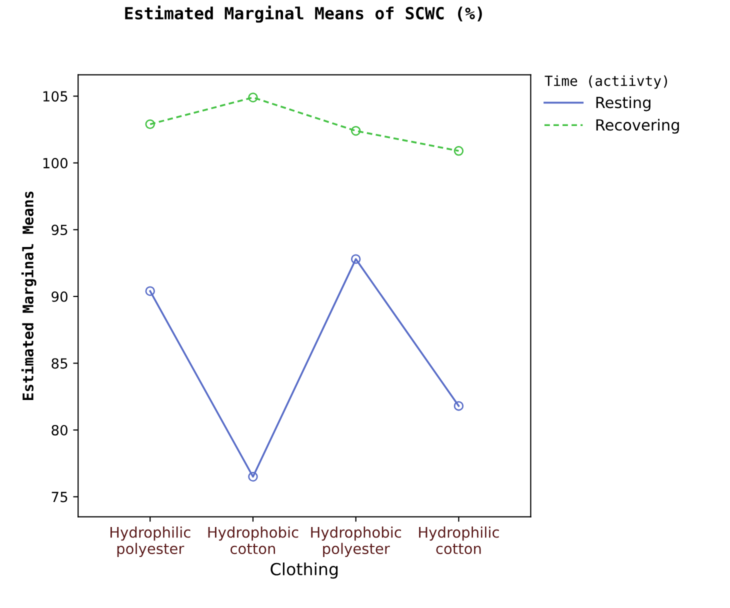 This screenshot has height=608, width=730. What do you see at coordinates (28, 296) in the screenshot?
I see `y-axis-title: Estimated Marginal Means` at bounding box center [28, 296].